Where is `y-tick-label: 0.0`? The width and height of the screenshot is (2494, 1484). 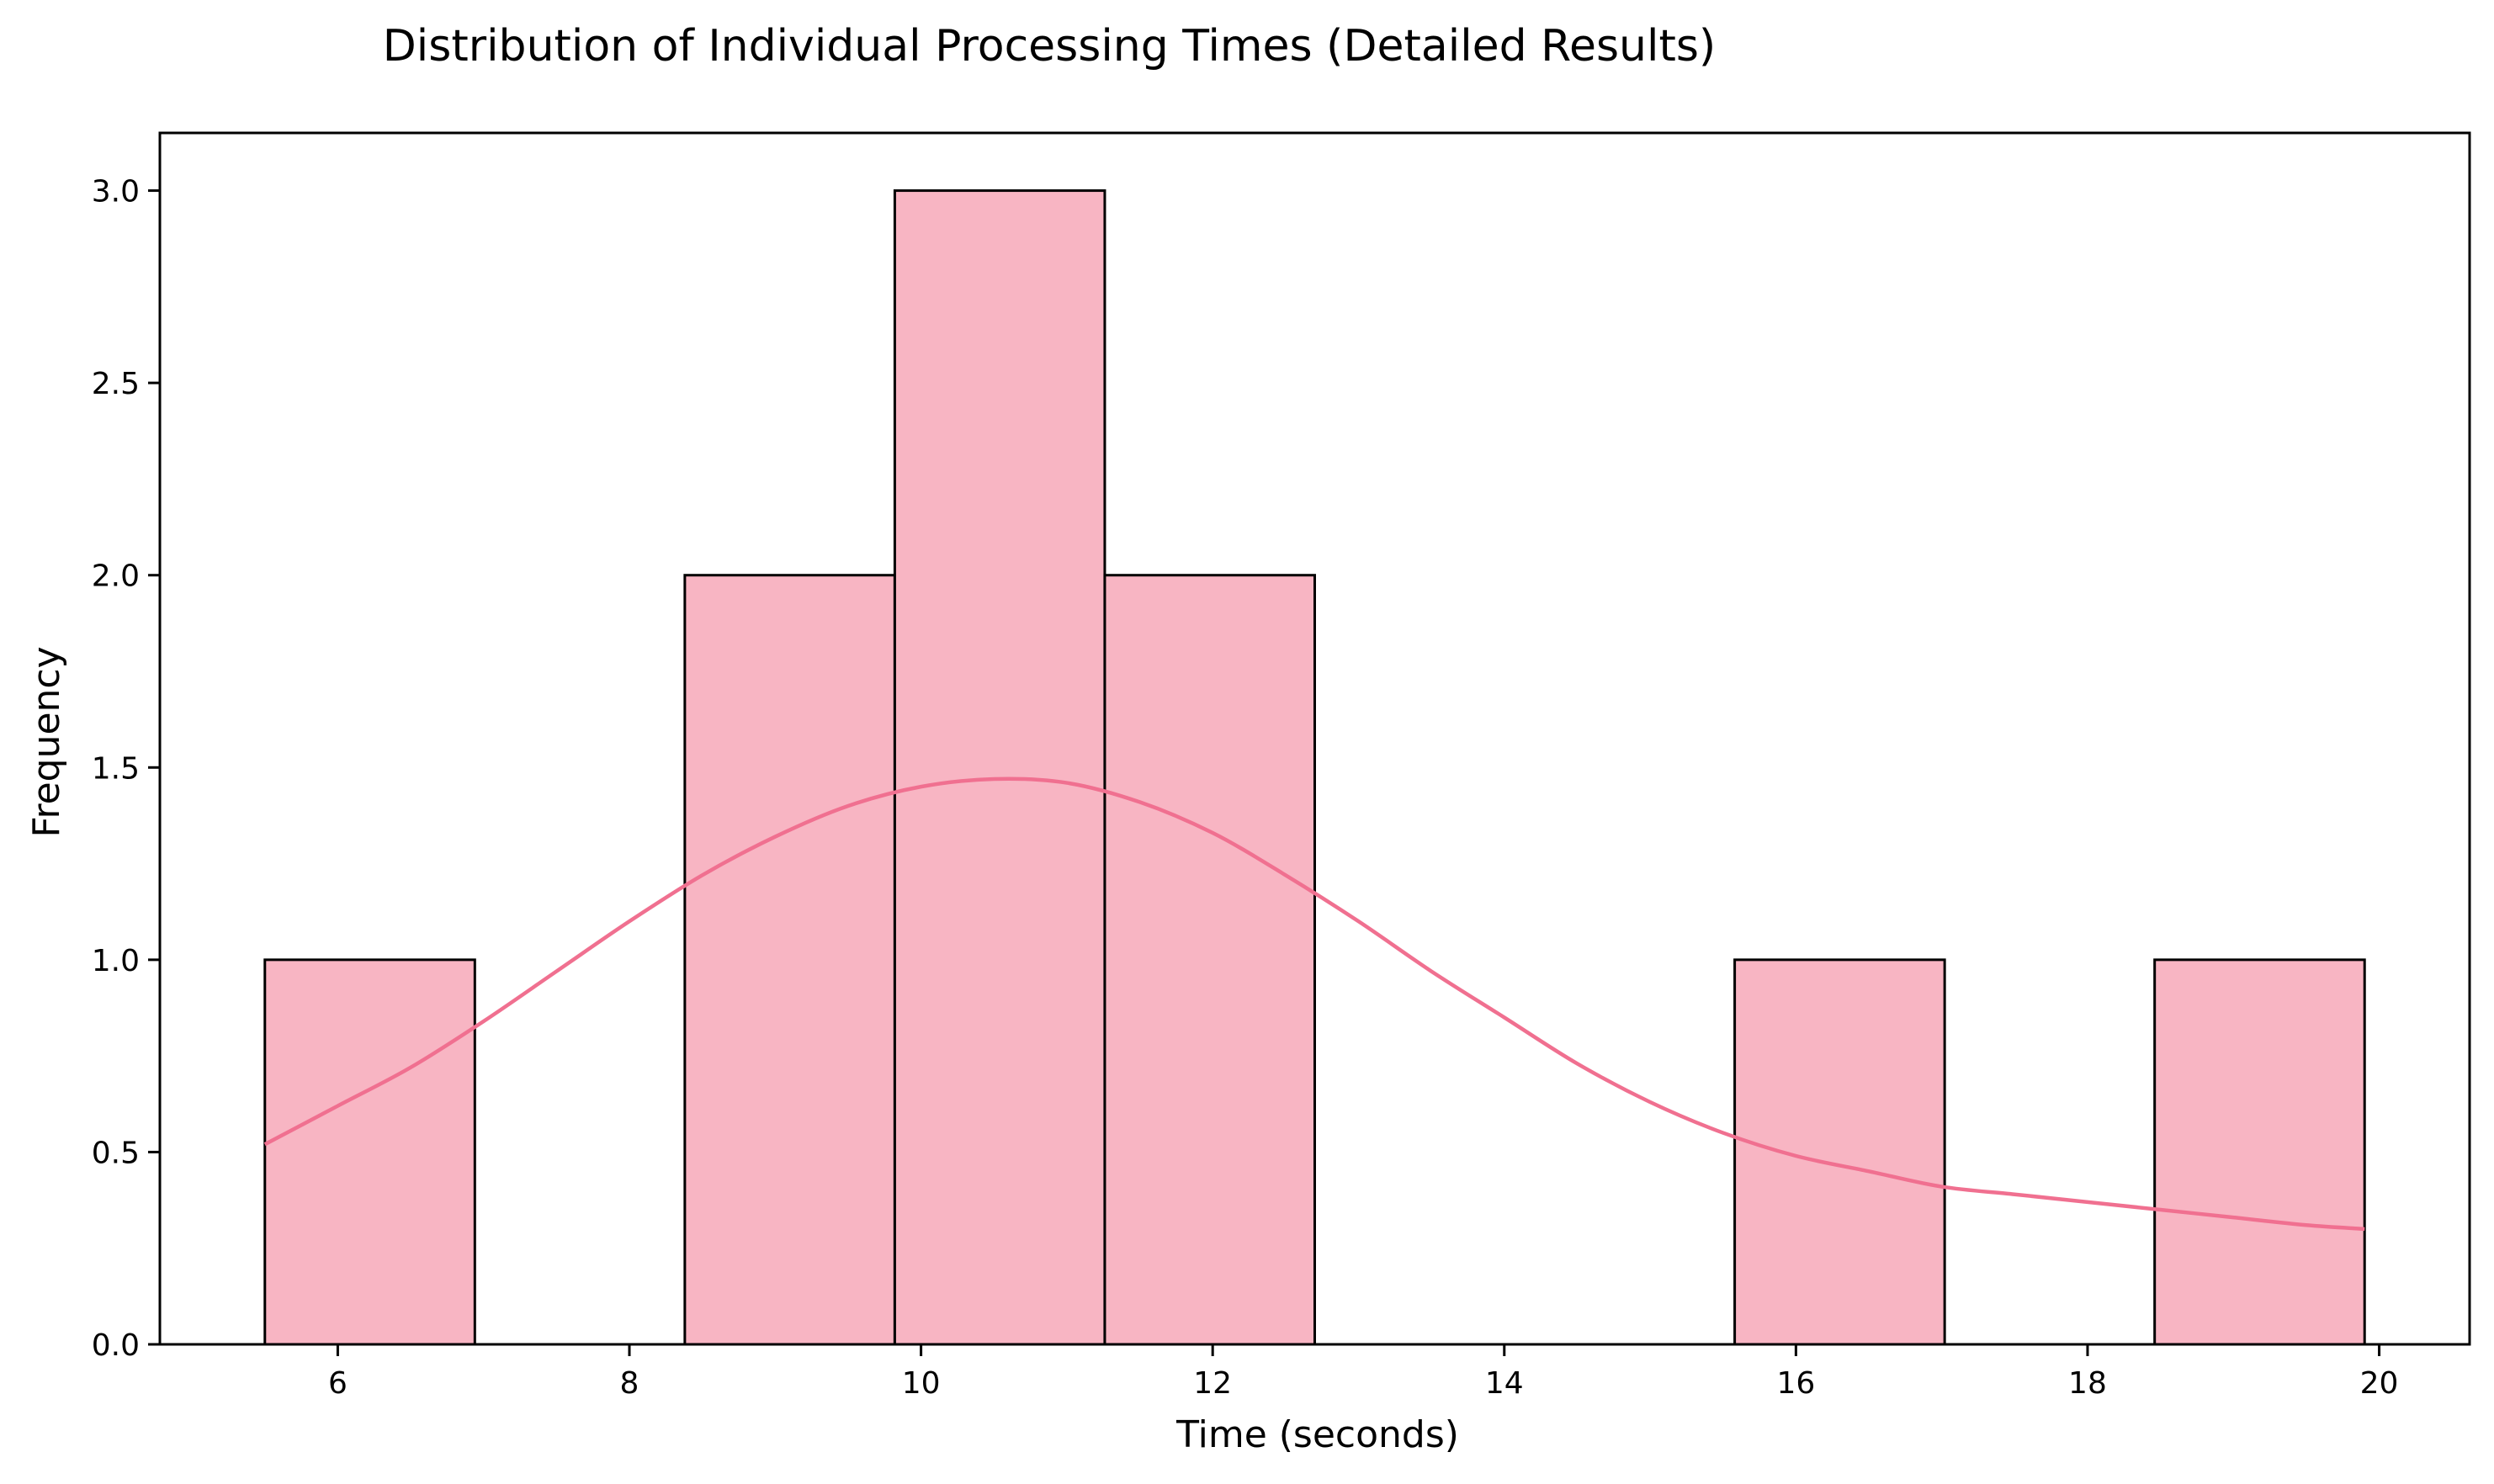
y-tick-label: 0.0 is located at coordinates (116, 1345).